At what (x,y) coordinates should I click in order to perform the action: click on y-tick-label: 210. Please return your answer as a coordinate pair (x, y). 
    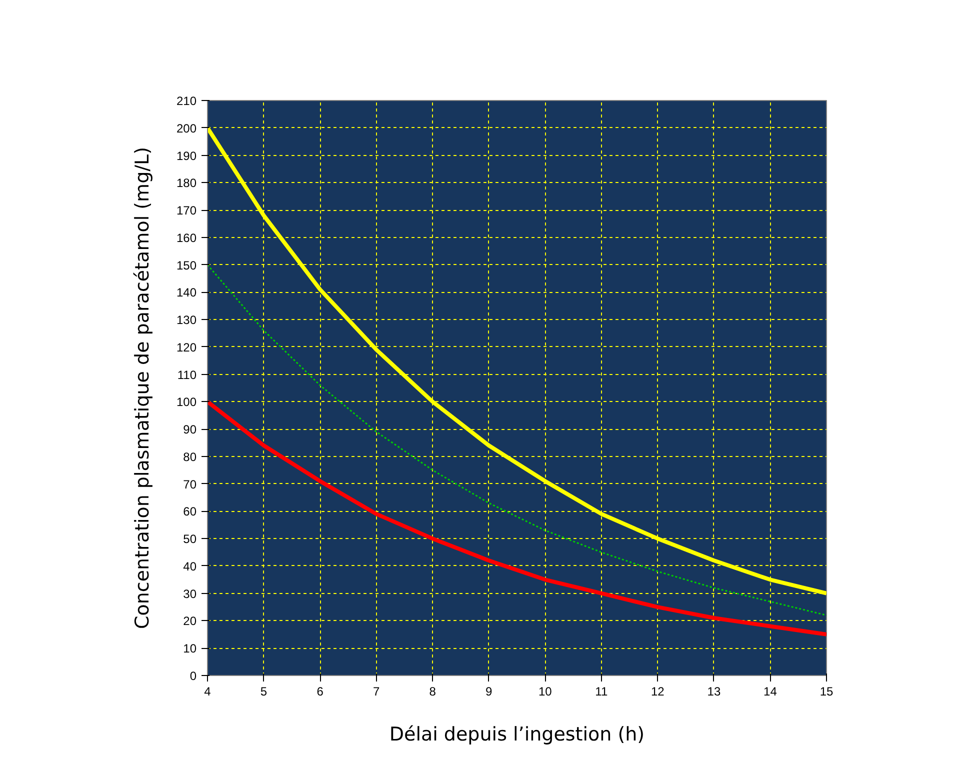
    Looking at the image, I should click on (186, 101).